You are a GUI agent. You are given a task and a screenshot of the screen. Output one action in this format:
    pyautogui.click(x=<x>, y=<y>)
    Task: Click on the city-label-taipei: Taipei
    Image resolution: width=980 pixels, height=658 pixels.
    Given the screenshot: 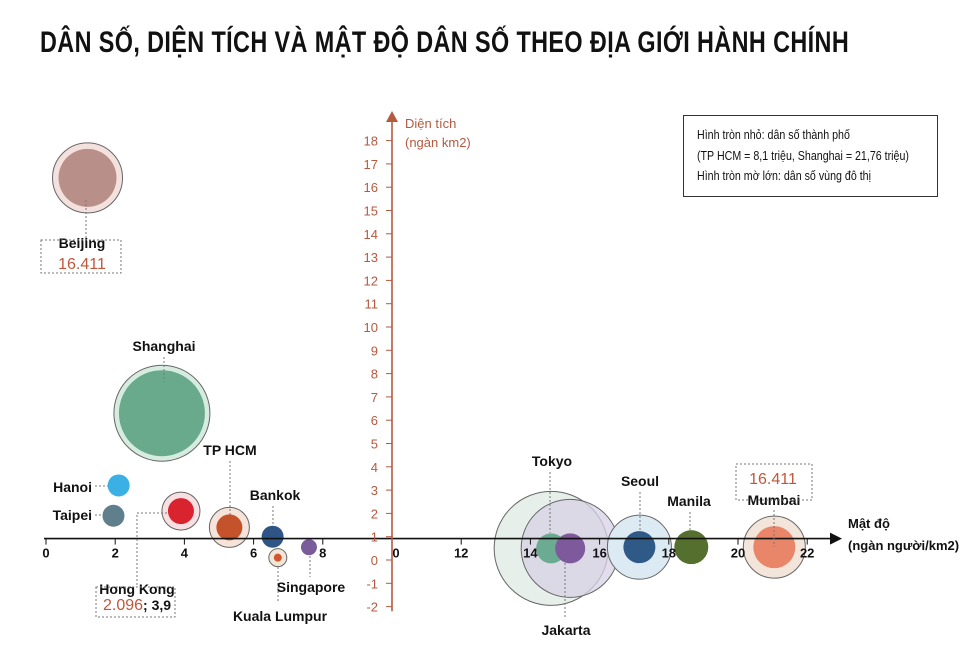 What is the action you would take?
    pyautogui.click(x=72, y=515)
    